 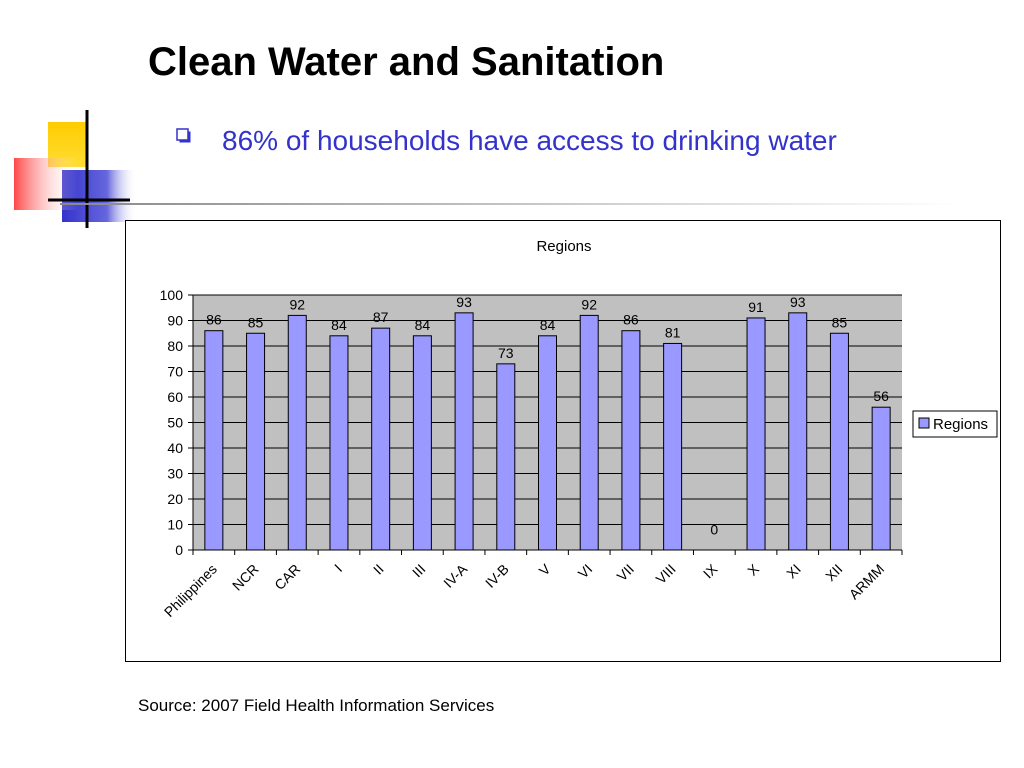 I want to click on y-tick-label: 0, so click(x=179, y=550).